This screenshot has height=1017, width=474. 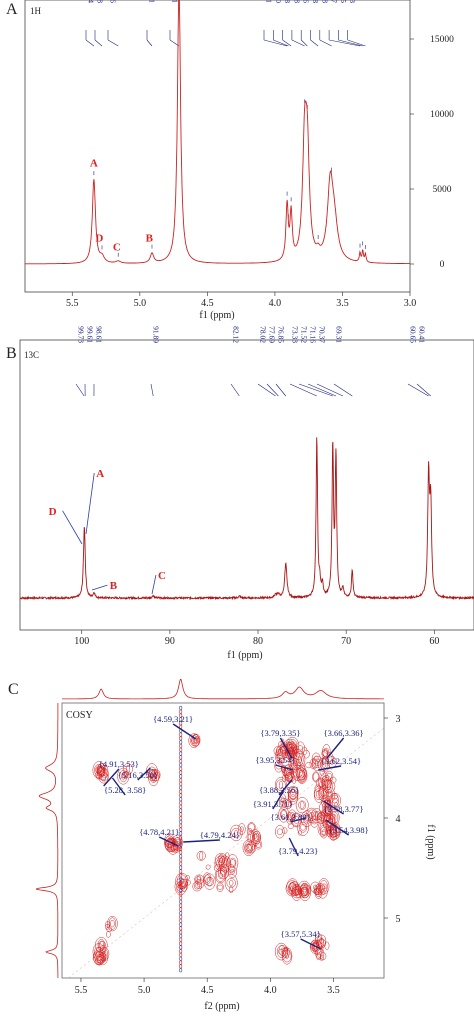 I want to click on panel-c-x-axis: 5.5 5.0 4.5 4.0 3.5, so click(x=207, y=987).